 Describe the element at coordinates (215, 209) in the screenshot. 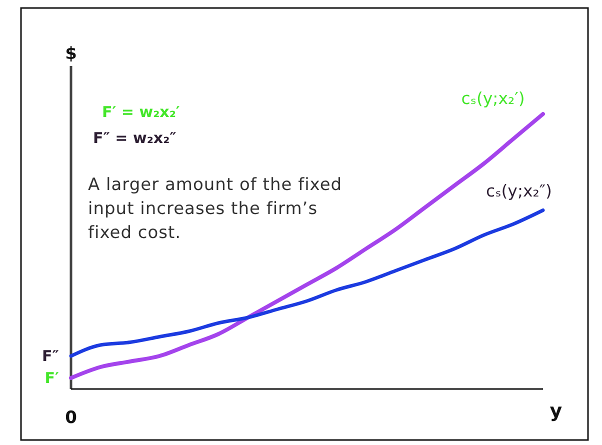

I see `annotation: A larger amount of the fixed input increases the firm’s fixed cost.` at that location.